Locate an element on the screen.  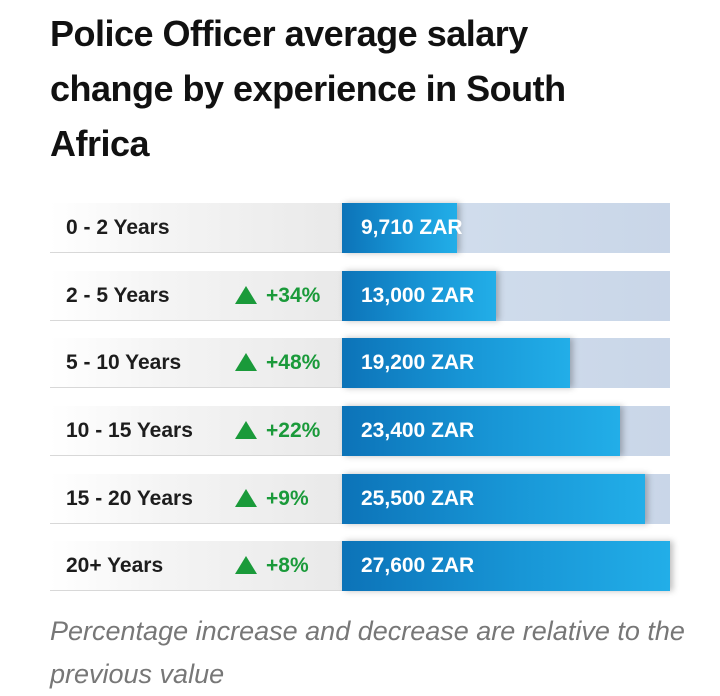
category-label: 2 - 5 Years is located at coordinates (118, 295).